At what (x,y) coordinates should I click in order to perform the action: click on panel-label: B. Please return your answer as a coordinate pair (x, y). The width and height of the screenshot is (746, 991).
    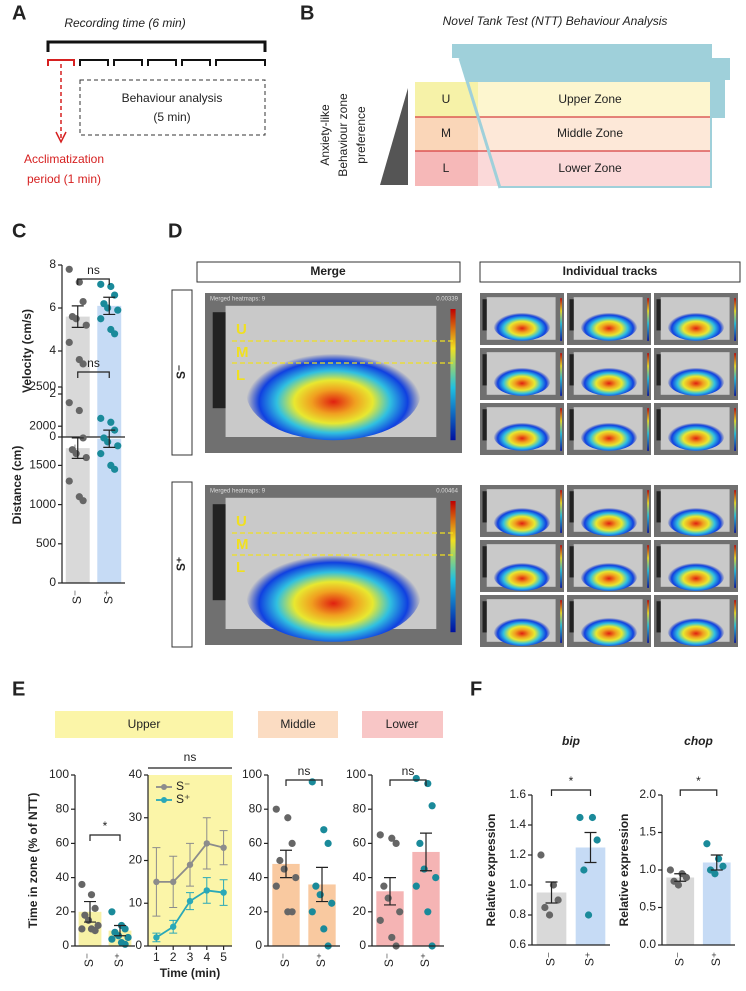
    Looking at the image, I should click on (307, 13).